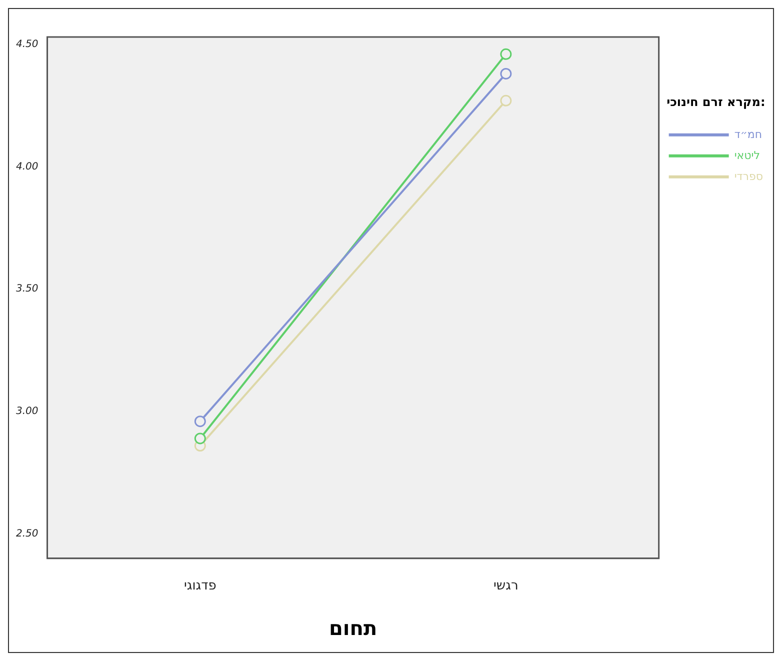 The width and height of the screenshot is (775, 654). Describe the element at coordinates (27, 289) in the screenshot. I see `y-tick-label: 3.50` at that location.